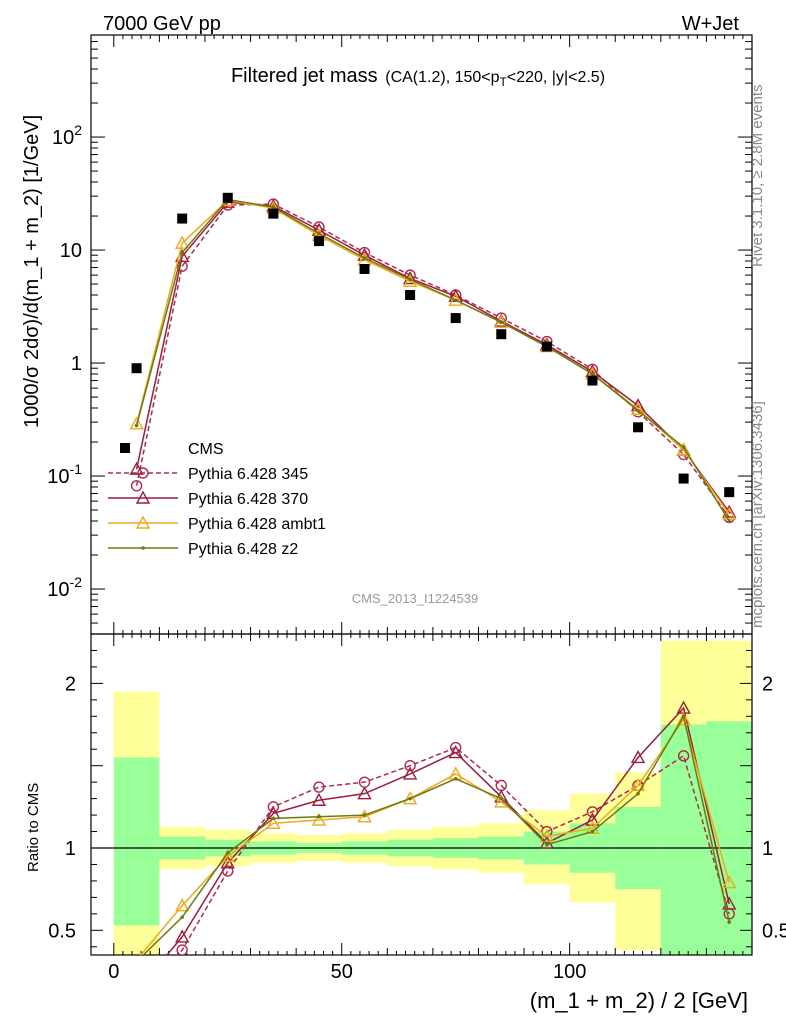 The height and width of the screenshot is (1024, 786). I want to click on watermark: CMS_2013_I1224539, so click(415, 598).